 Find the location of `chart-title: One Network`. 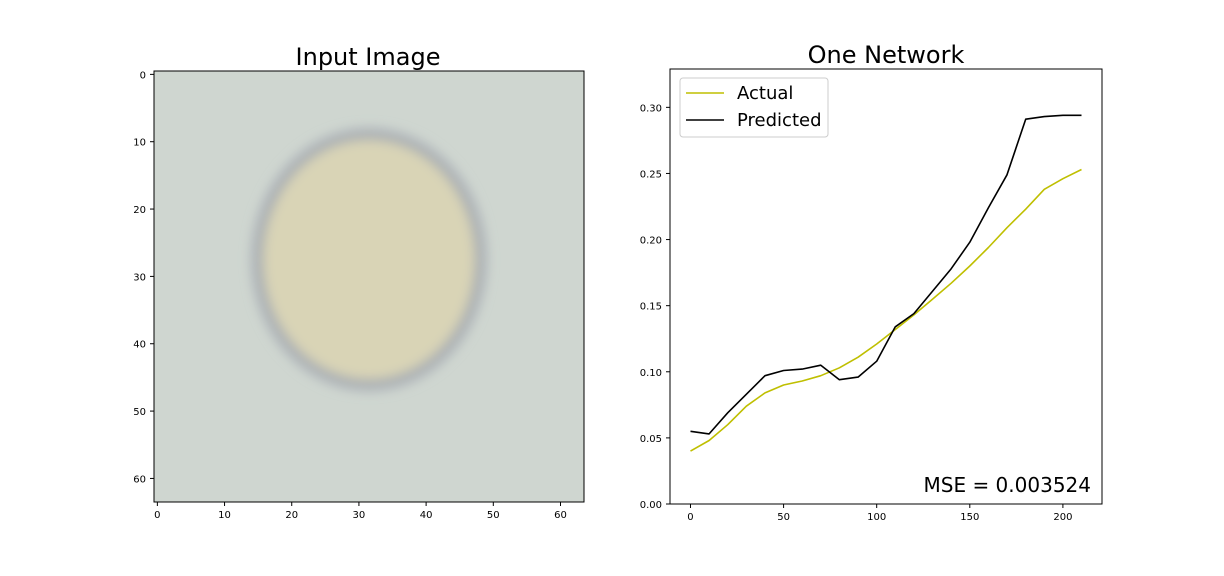

chart-title: One Network is located at coordinates (886, 55).